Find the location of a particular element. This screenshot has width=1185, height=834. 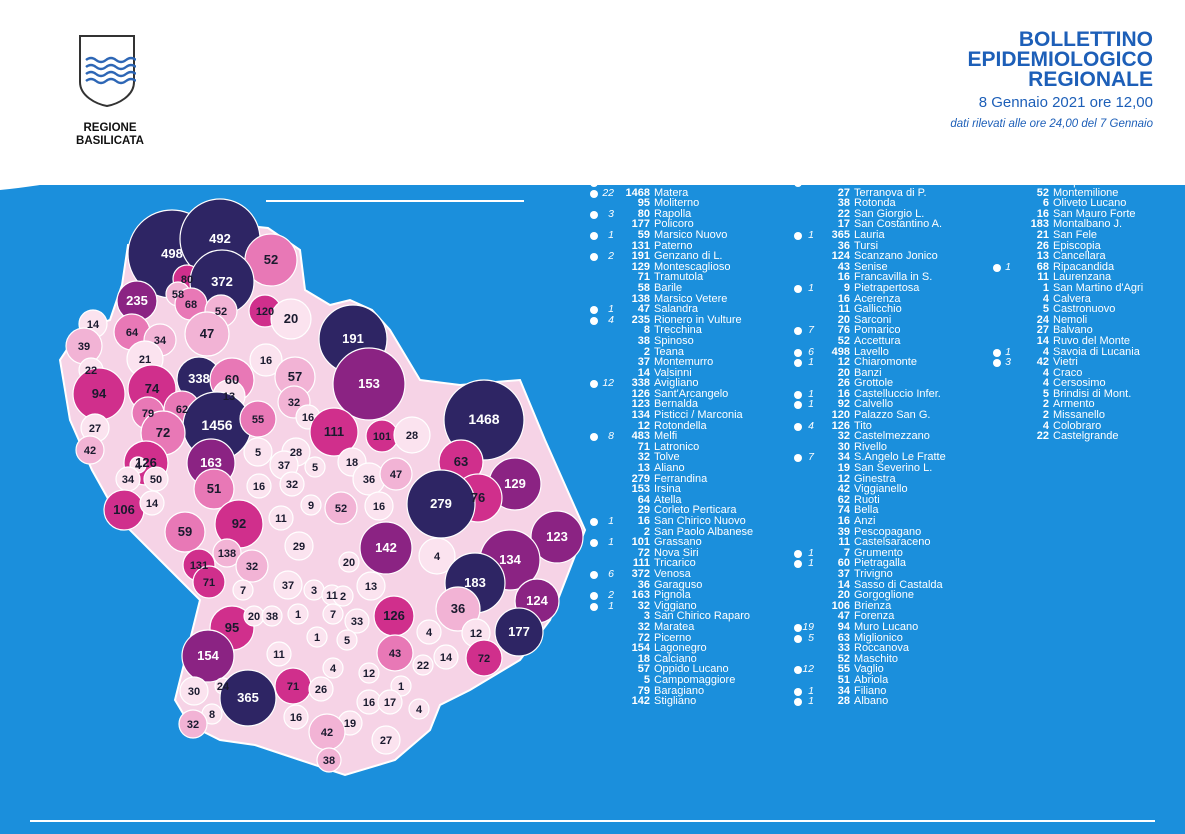

total-cases: 42 is located at coordinates (1042, 362).